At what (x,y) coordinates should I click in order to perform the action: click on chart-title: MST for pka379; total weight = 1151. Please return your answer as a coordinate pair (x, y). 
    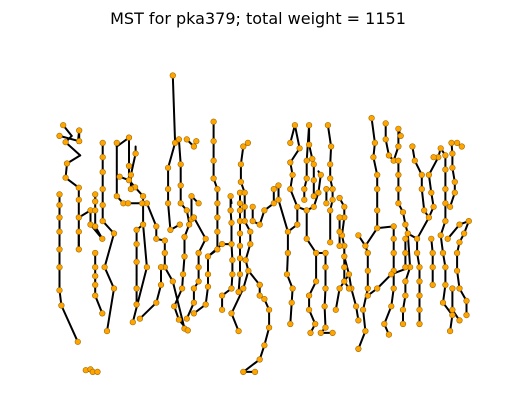
    Looking at the image, I should click on (258, 18).